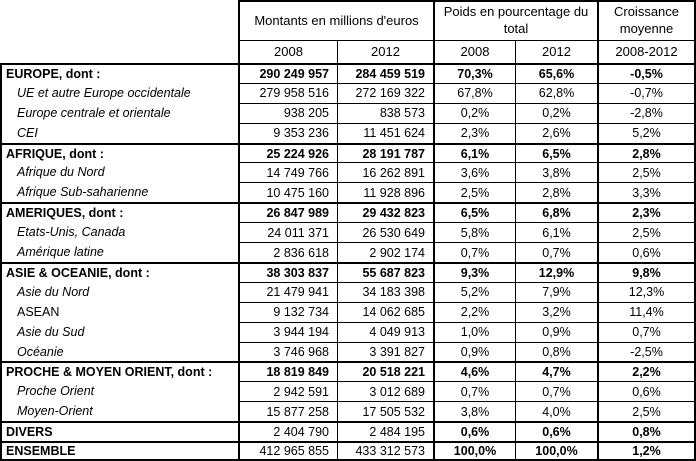  What do you see at coordinates (119, 431) in the screenshot?
I see `region-label: DIVERS` at bounding box center [119, 431].